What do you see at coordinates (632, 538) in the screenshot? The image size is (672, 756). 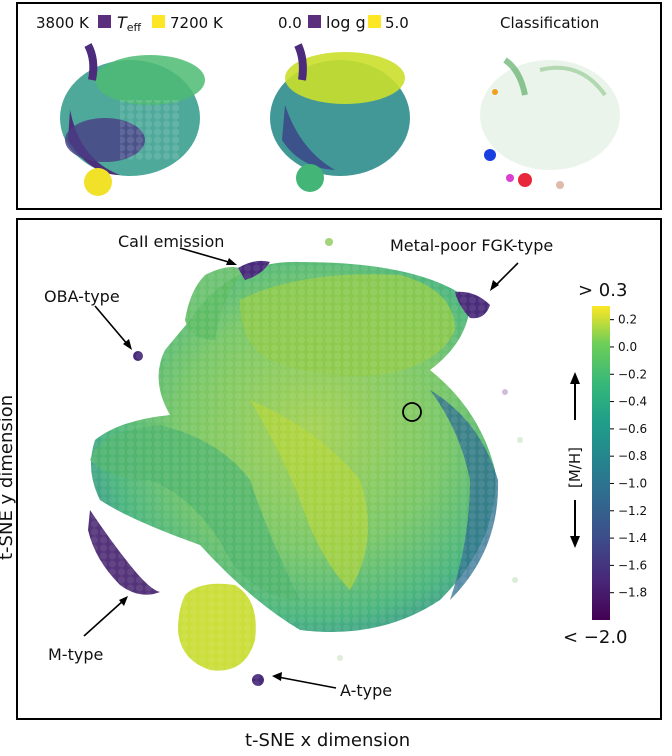 I see `colorbar-tick-label: −1.4` at bounding box center [632, 538].